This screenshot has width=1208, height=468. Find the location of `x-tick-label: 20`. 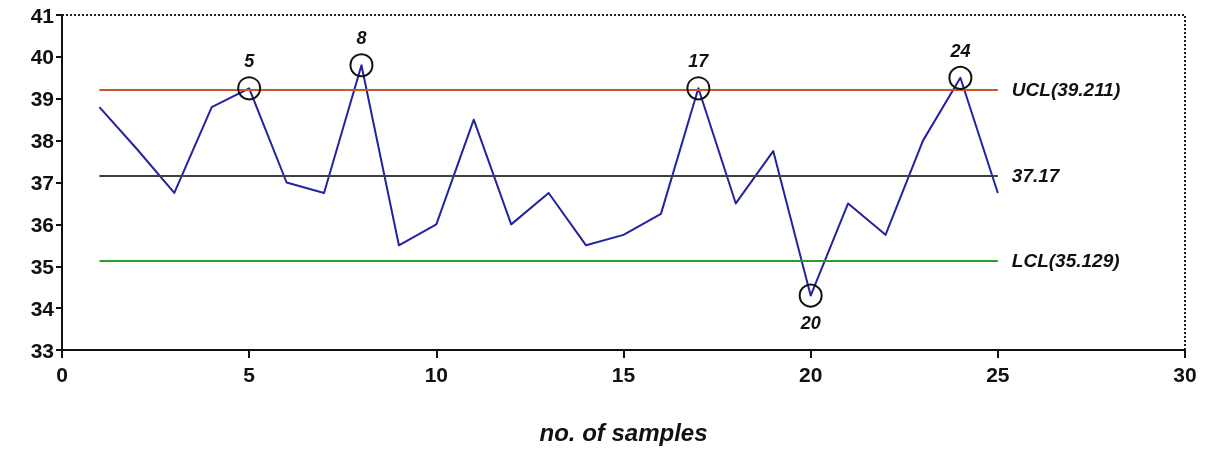

x-tick-label: 20 is located at coordinates (810, 374).